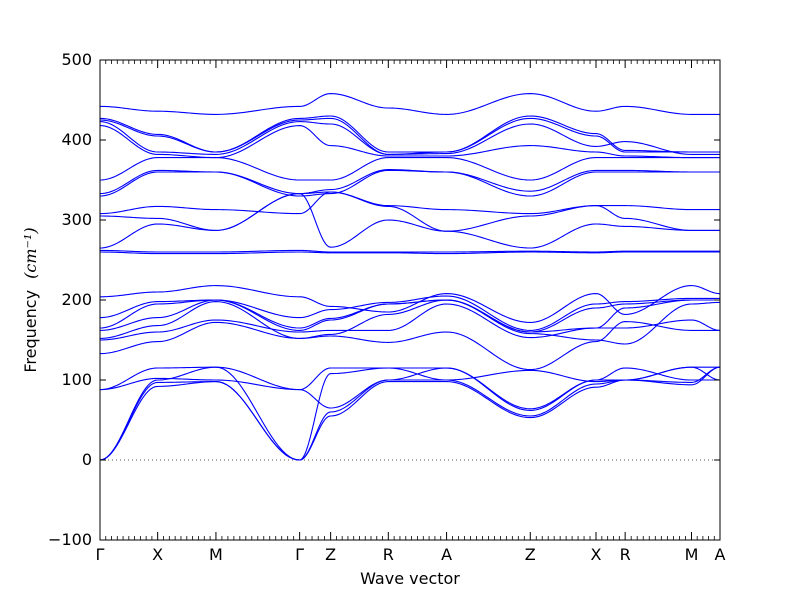 The width and height of the screenshot is (800, 600). What do you see at coordinates (30, 331) in the screenshot?
I see `y-axis-title-text: Frequency` at bounding box center [30, 331].